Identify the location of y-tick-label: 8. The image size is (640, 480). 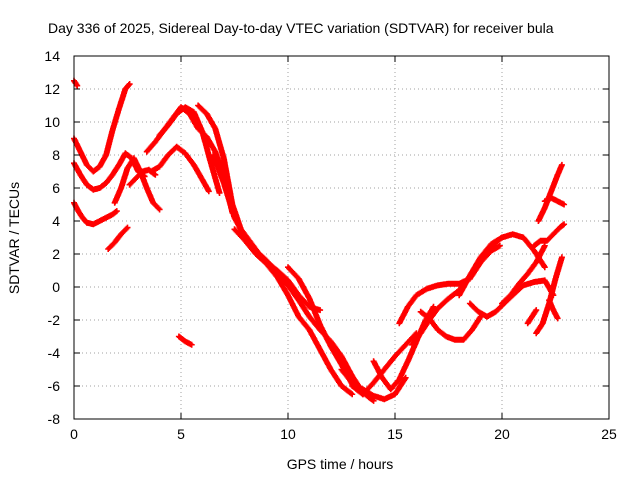
(56, 155).